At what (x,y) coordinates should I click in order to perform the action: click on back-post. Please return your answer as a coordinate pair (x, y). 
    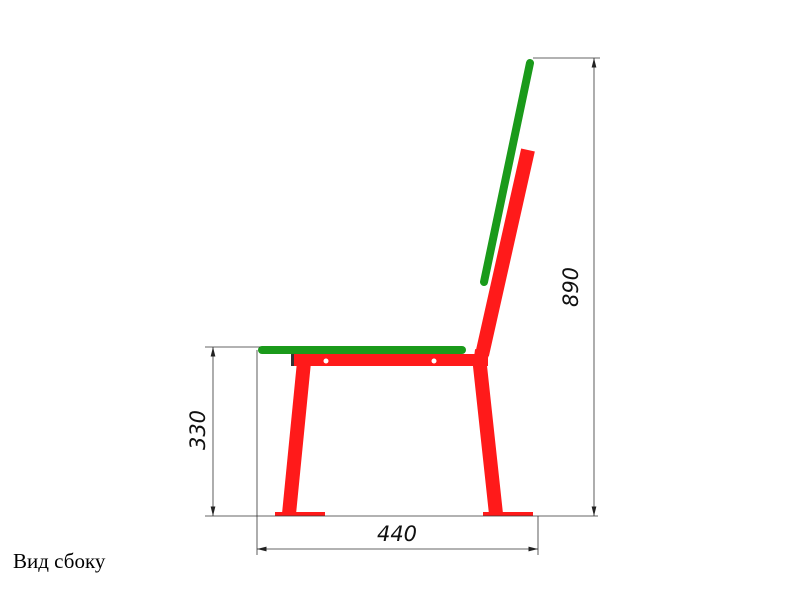
    Looking at the image, I should click on (505, 252).